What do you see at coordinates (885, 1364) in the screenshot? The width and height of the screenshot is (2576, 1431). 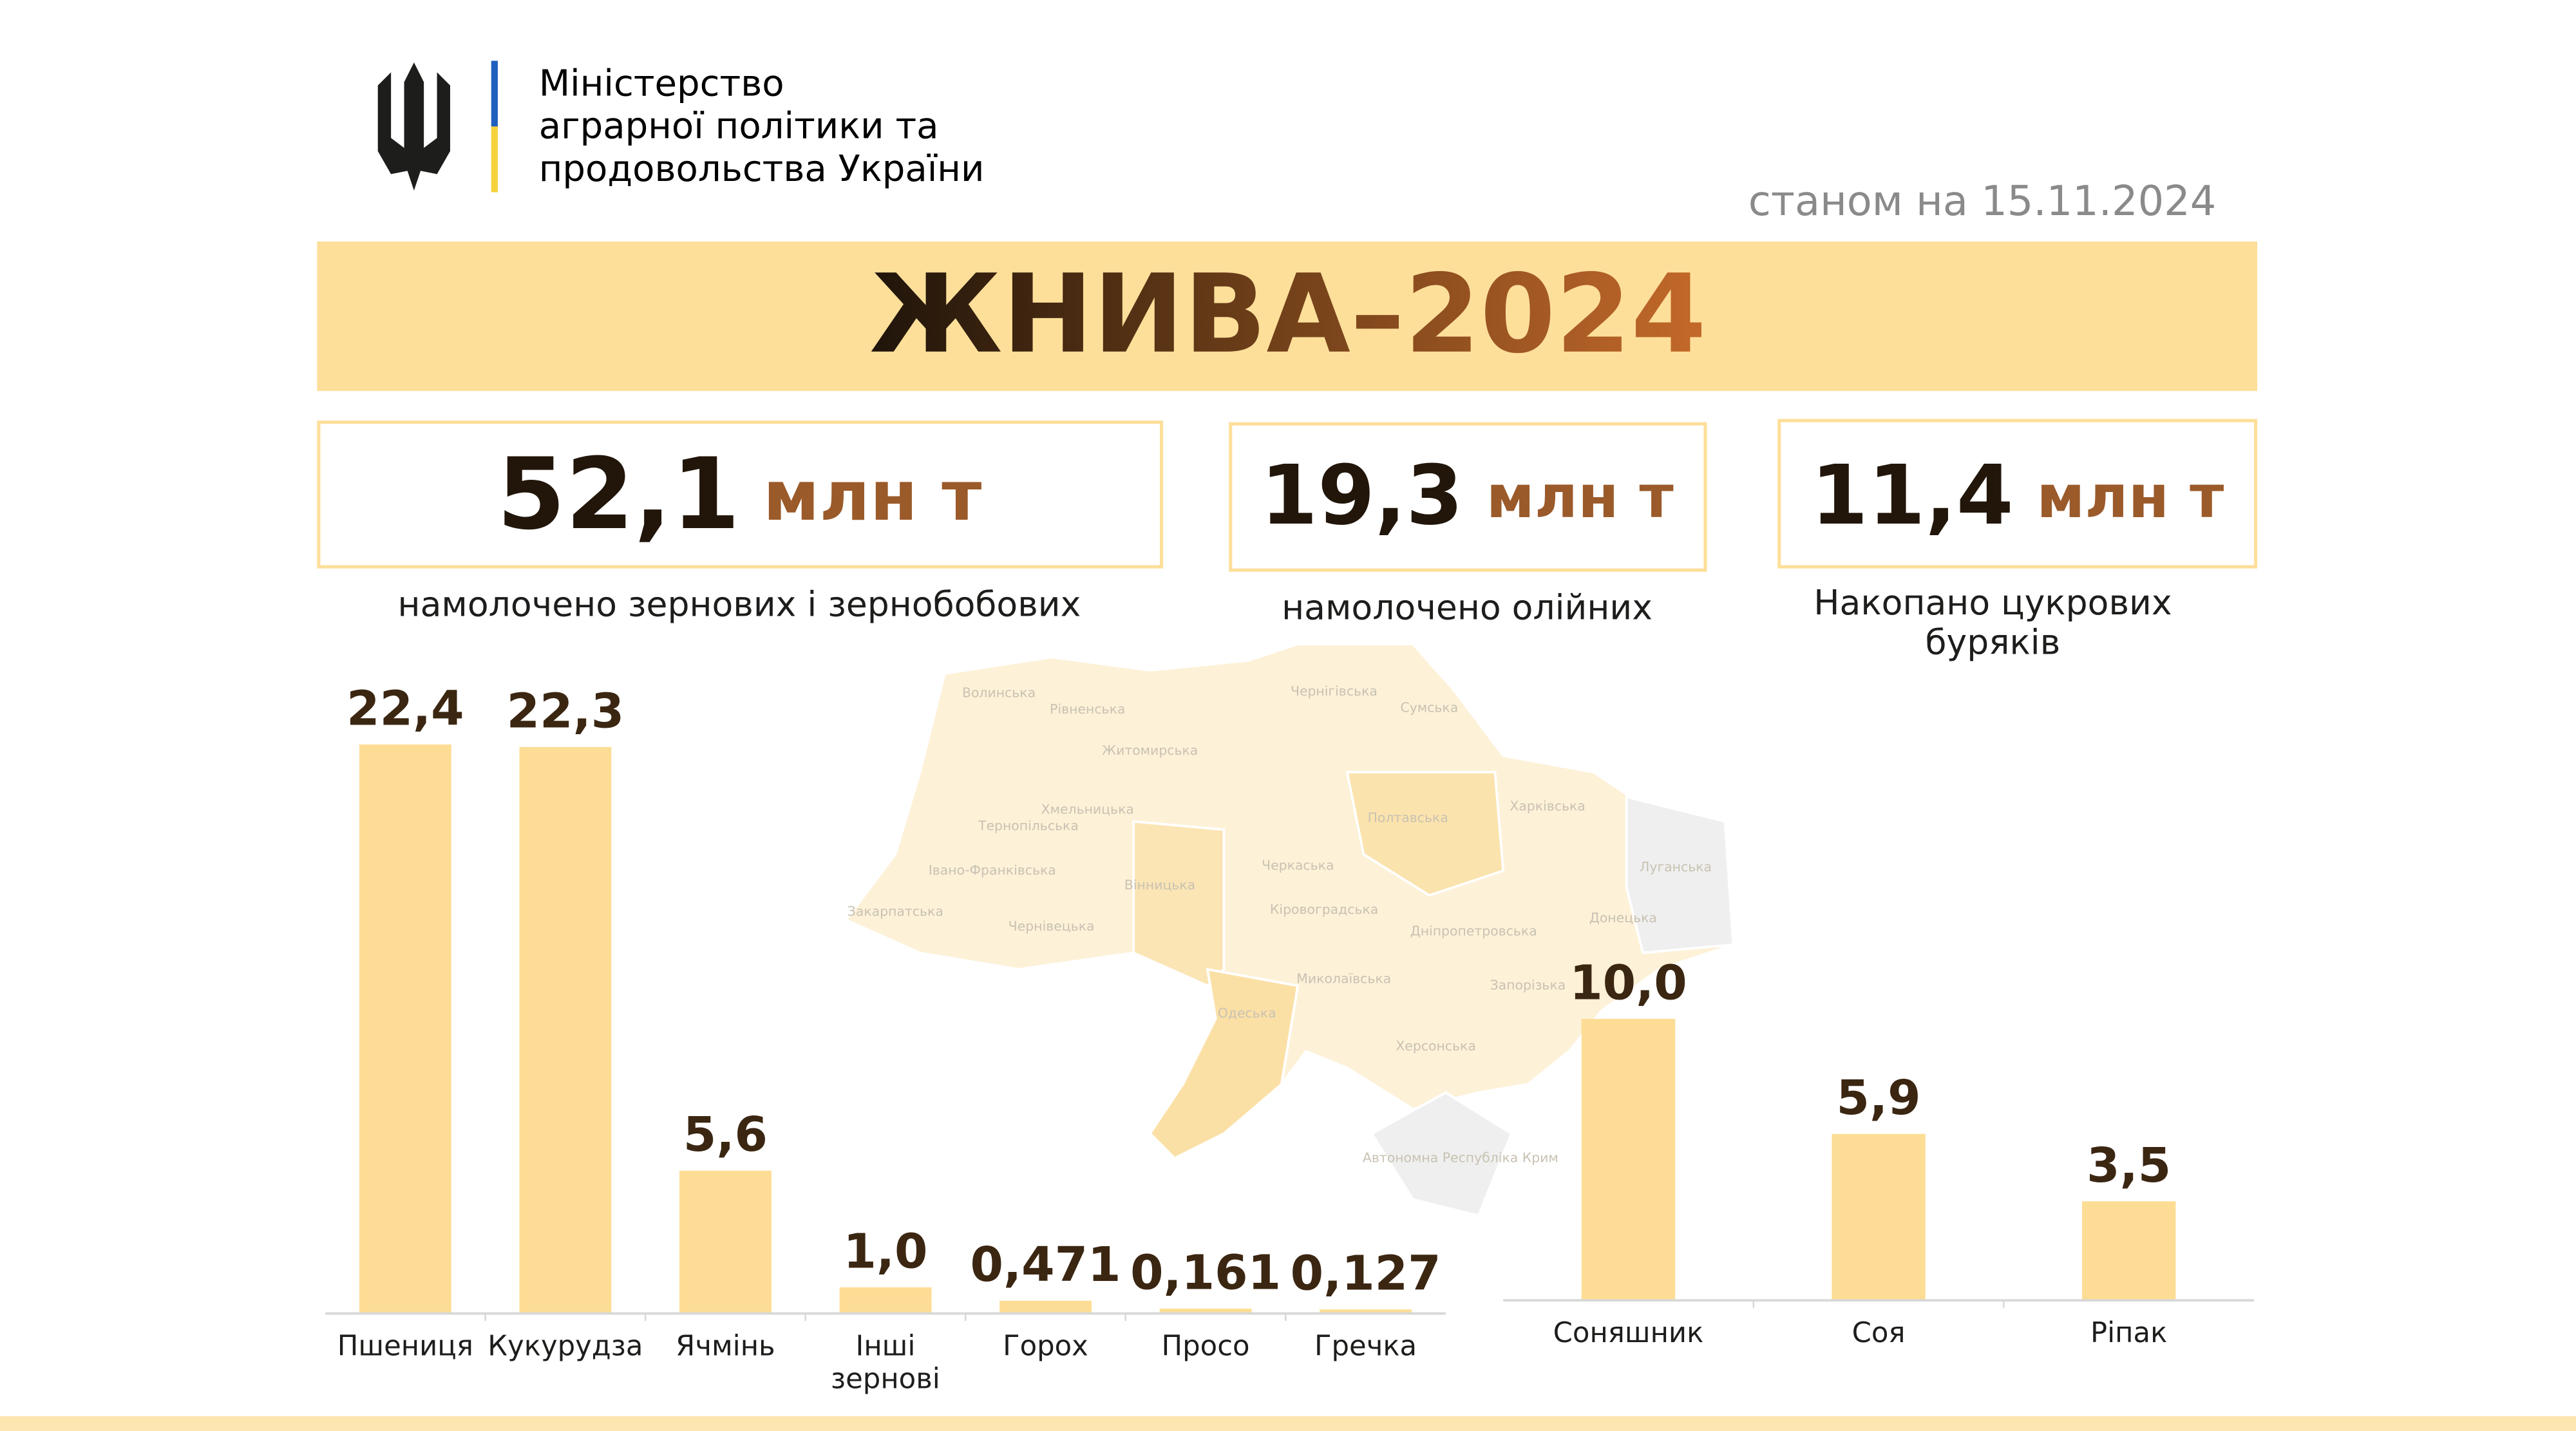 I see `x-tick-label: Інші зернові` at bounding box center [885, 1364].